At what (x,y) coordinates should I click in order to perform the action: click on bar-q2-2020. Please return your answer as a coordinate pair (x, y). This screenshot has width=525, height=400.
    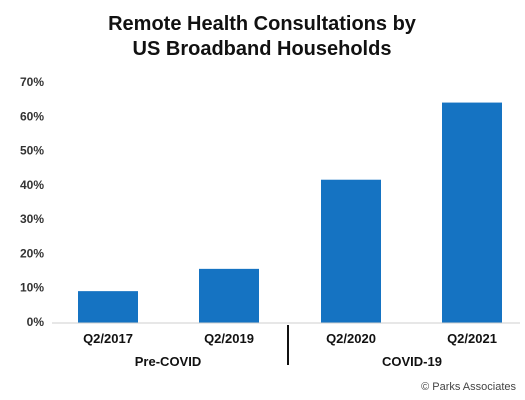
    Looking at the image, I should click on (351, 251).